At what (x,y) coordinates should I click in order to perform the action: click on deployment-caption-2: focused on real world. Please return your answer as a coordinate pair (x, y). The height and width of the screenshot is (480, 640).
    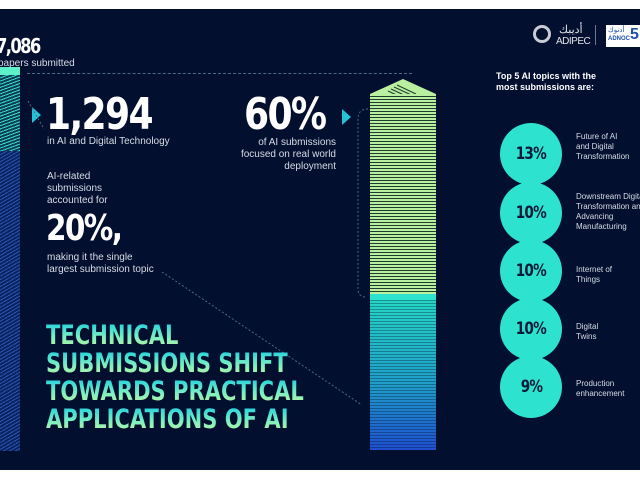
    Looking at the image, I should click on (288, 154).